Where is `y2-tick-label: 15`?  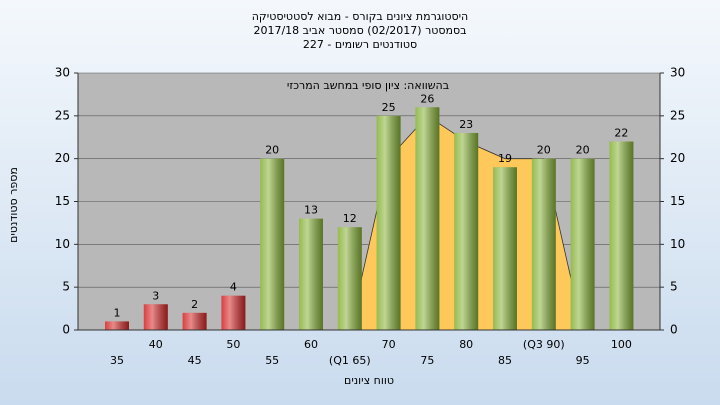 y2-tick-label: 15 is located at coordinates (677, 201).